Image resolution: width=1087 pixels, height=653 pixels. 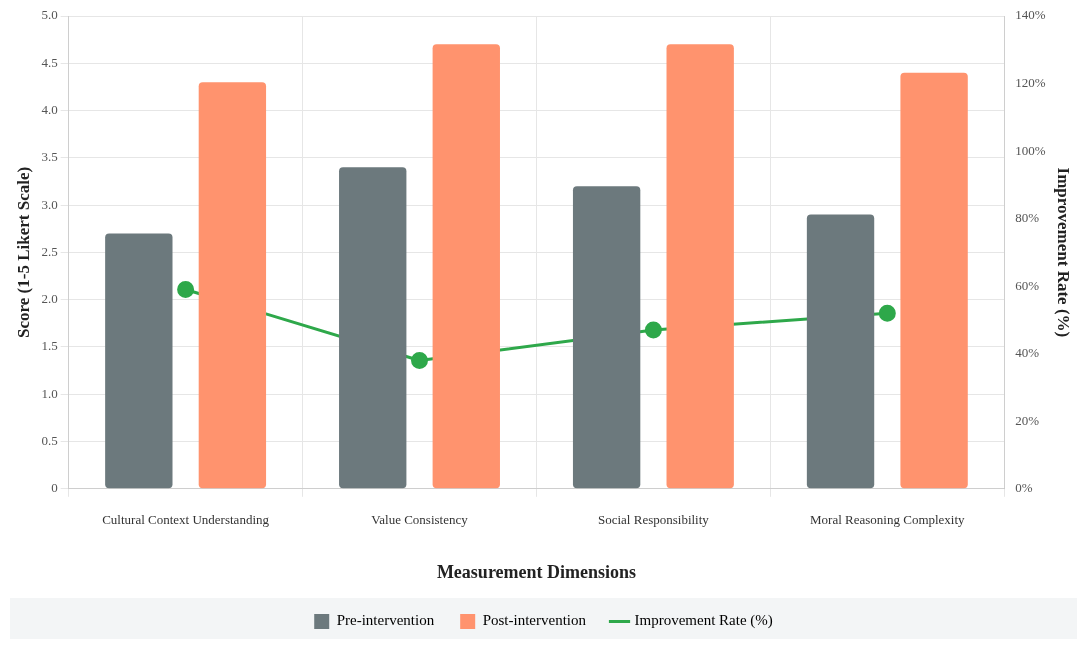 I want to click on y2-tick-label: 60%, so click(x=1027, y=285).